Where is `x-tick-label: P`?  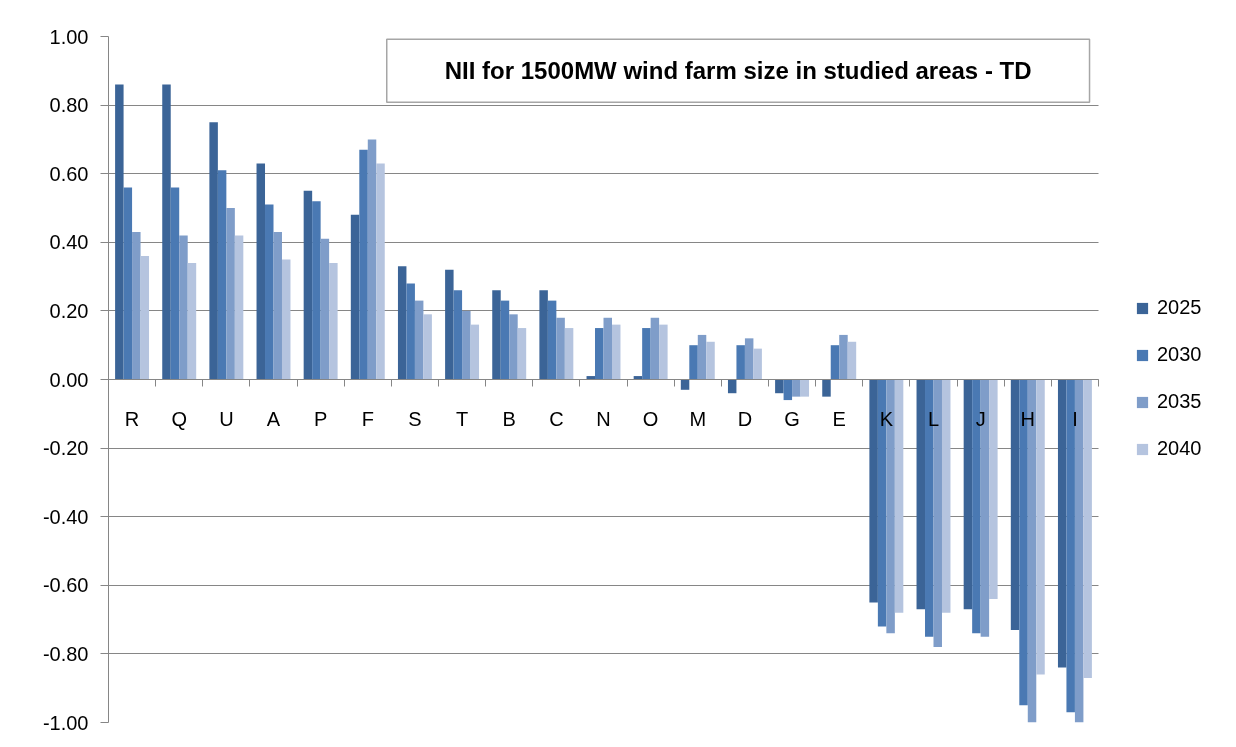
x-tick-label: P is located at coordinates (320, 418).